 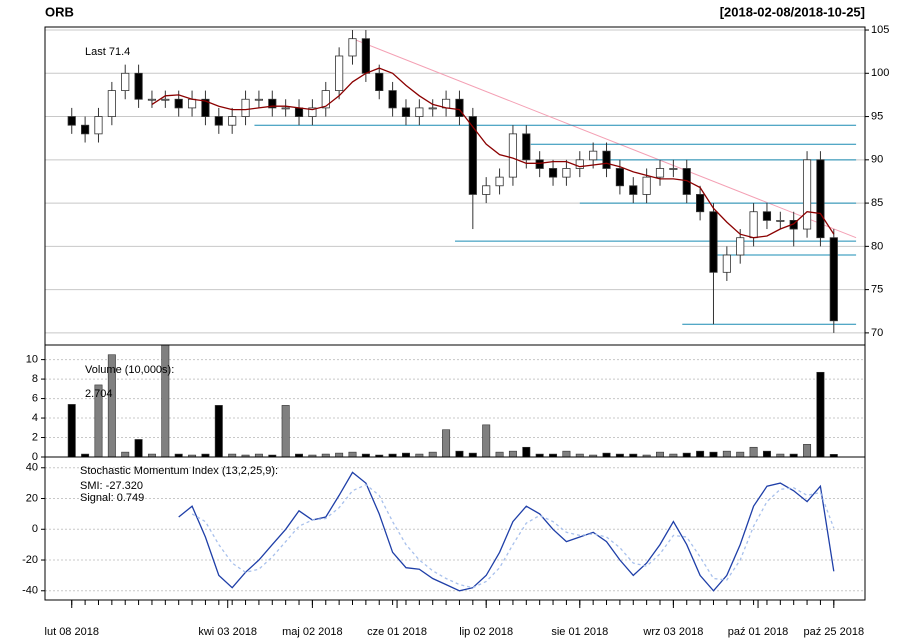 I want to click on y-tick-label: 4, so click(x=35, y=418).